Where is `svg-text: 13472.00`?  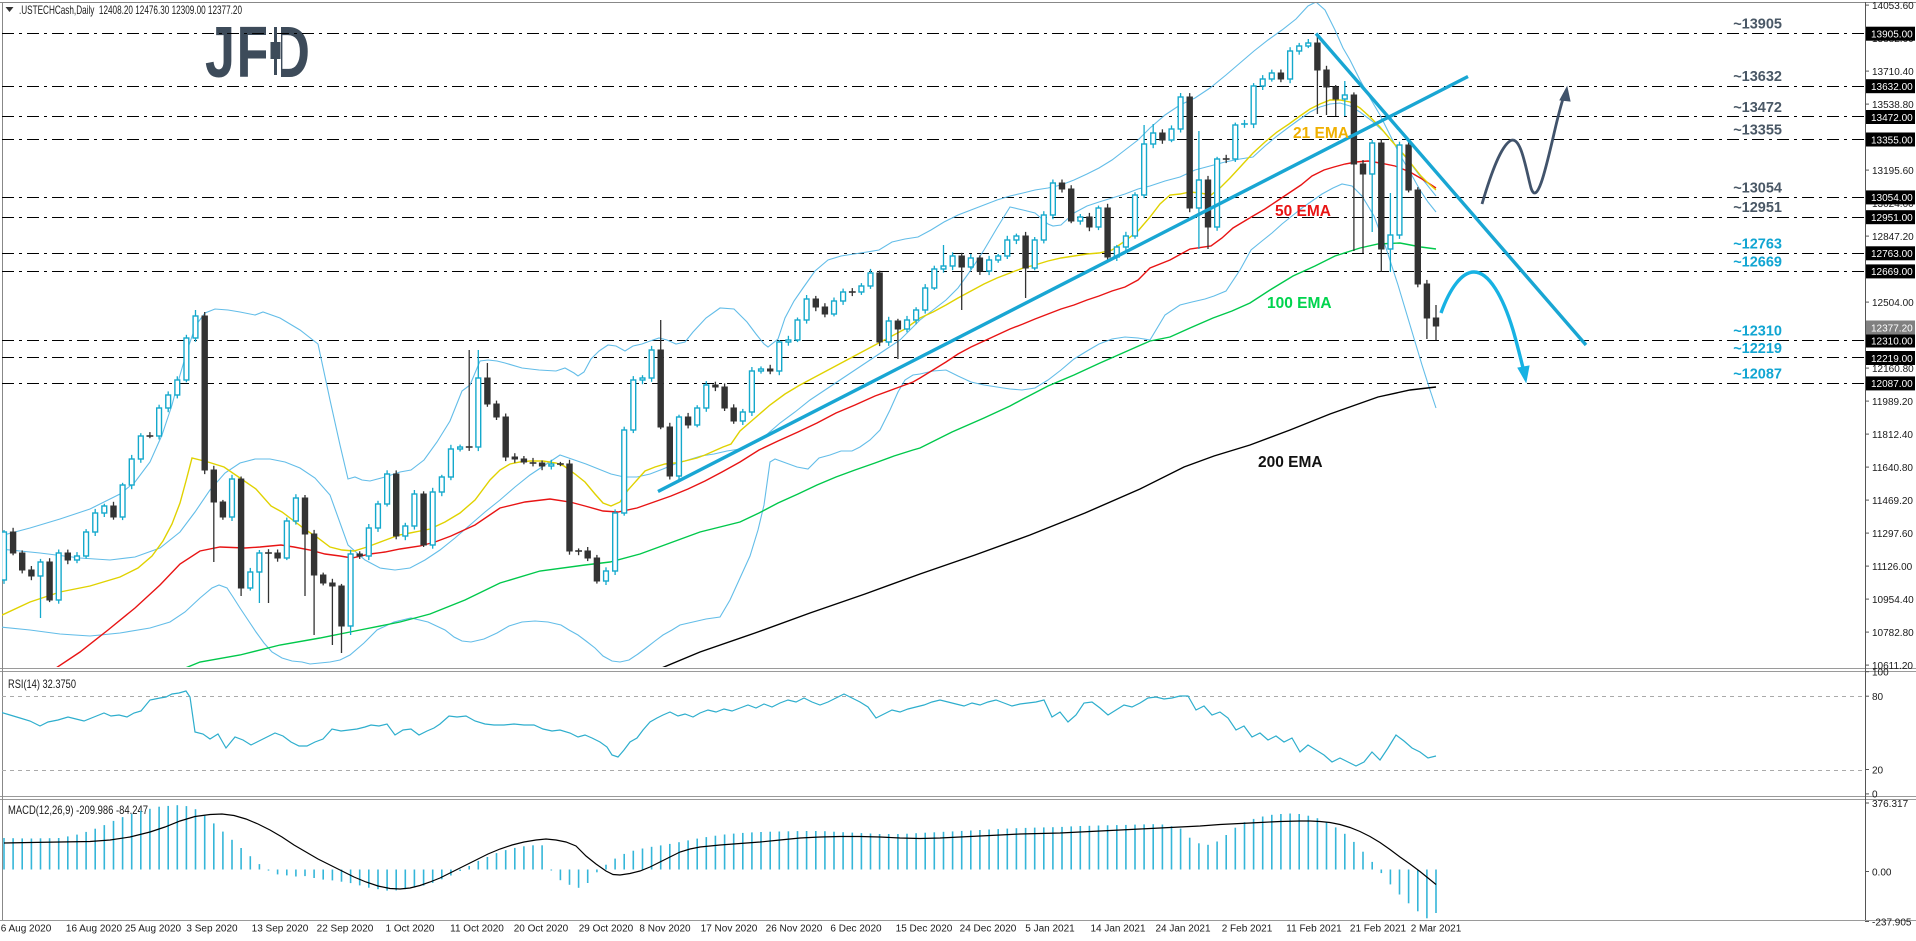
svg-text: 13472.00 is located at coordinates (1892, 118).